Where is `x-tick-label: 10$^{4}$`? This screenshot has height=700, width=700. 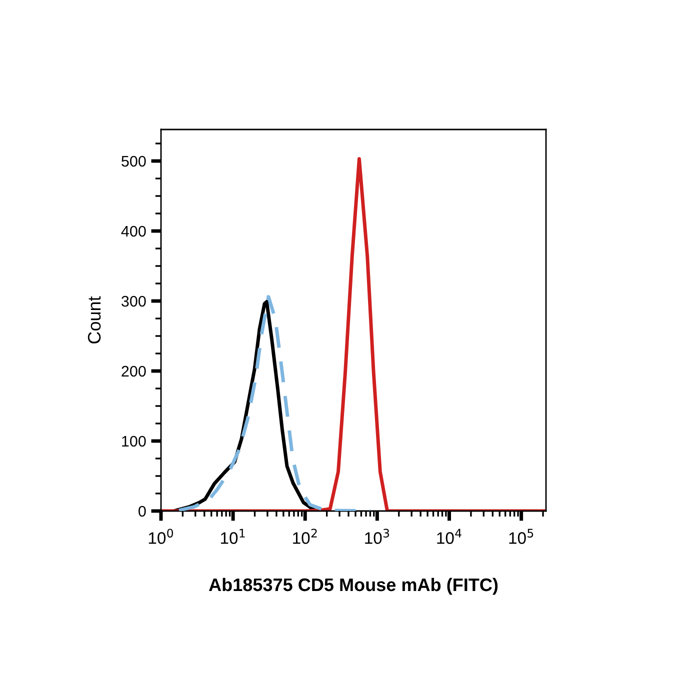
x-tick-label: 10$^{4}$ is located at coordinates (449, 536).